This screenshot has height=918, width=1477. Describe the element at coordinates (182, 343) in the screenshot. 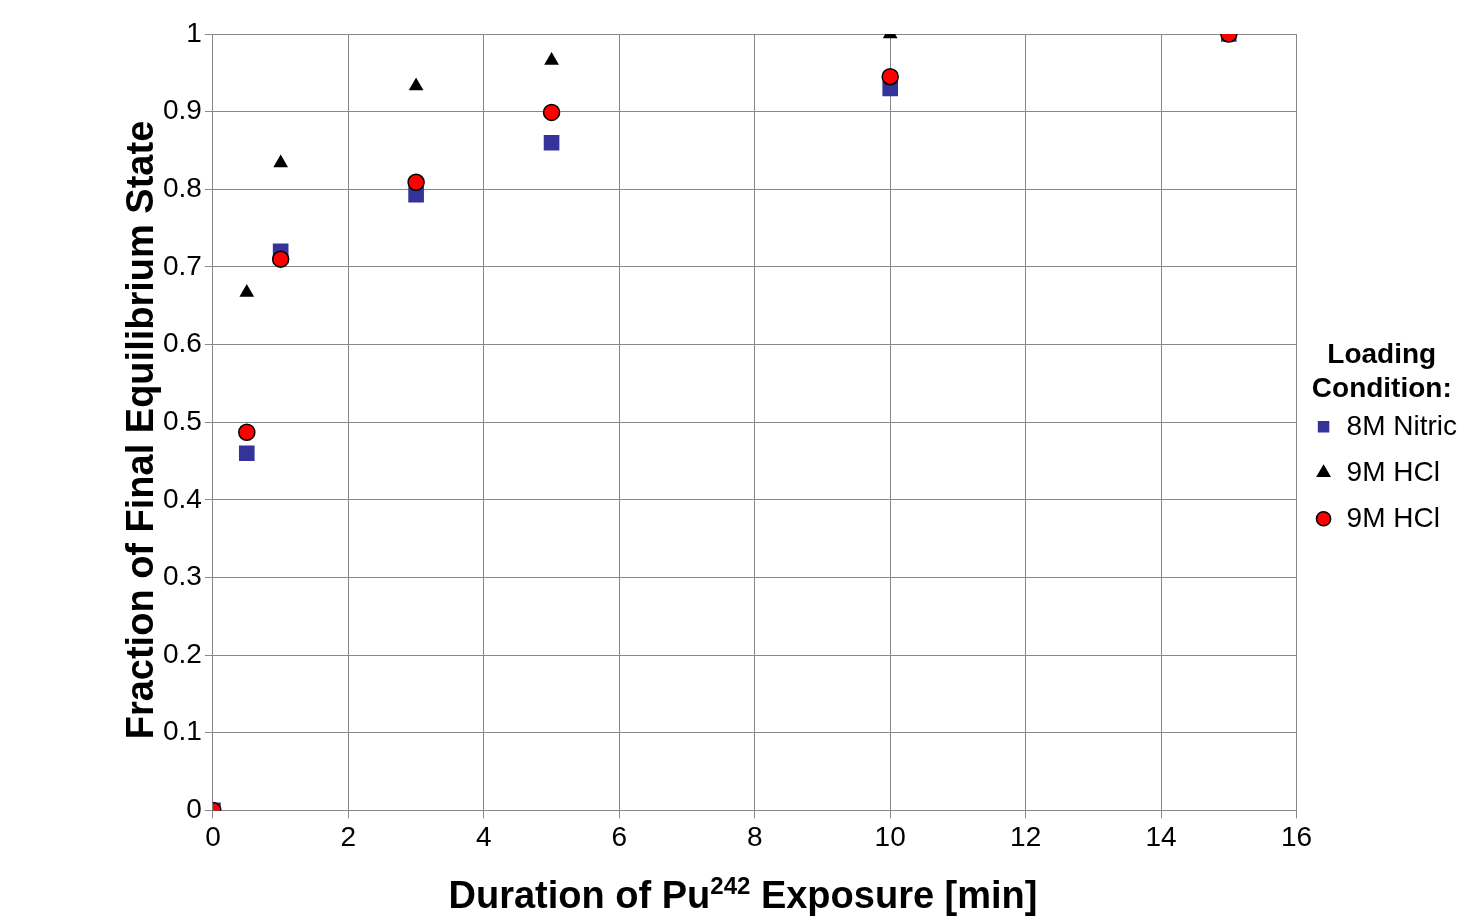

I see `y-tick-label: 0.6` at that location.